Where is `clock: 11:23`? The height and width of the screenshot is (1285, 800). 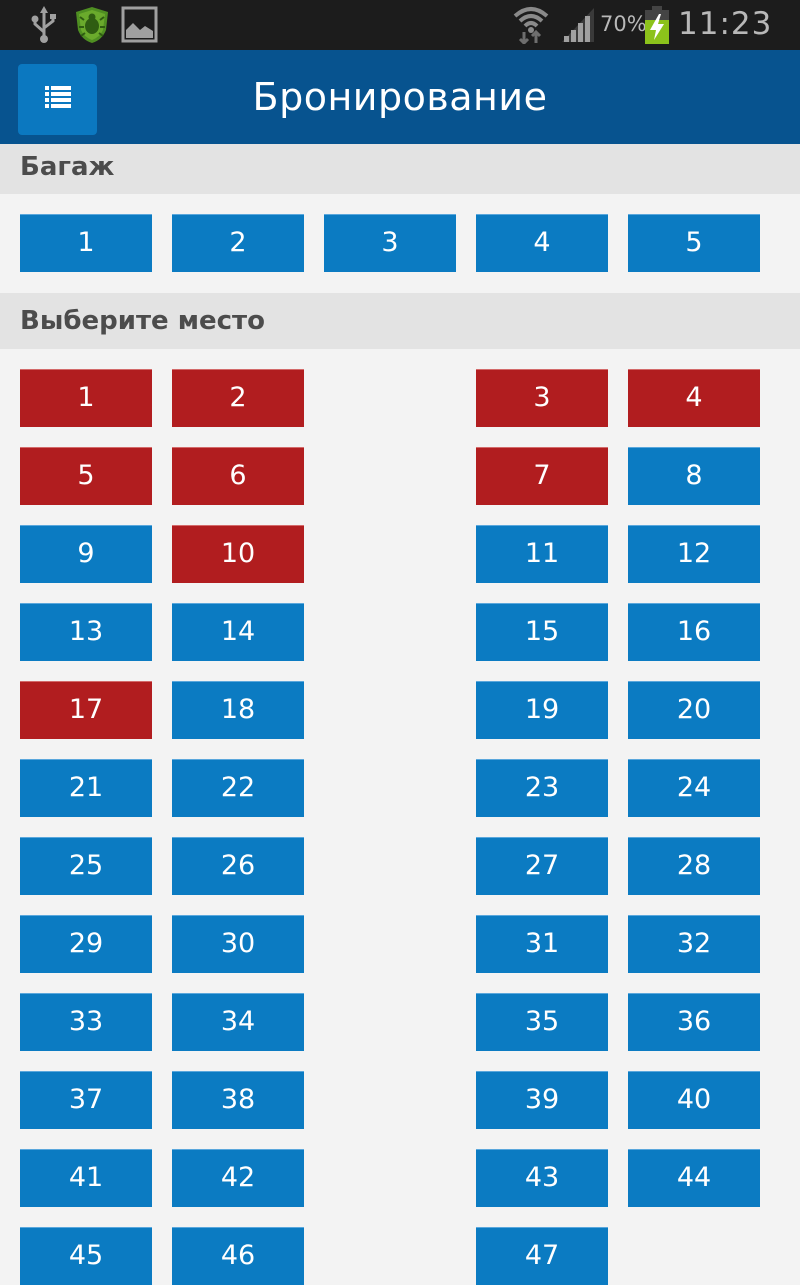 clock: 11:23 is located at coordinates (725, 24).